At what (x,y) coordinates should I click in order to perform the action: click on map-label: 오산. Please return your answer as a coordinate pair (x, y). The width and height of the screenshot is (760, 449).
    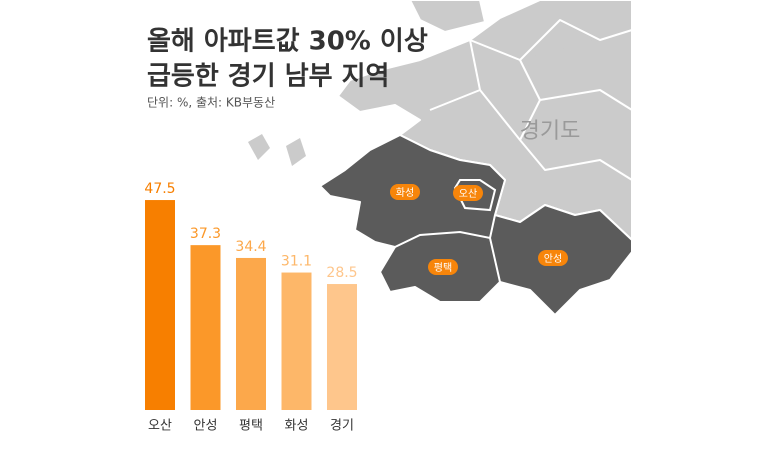
    Looking at the image, I should click on (468, 194).